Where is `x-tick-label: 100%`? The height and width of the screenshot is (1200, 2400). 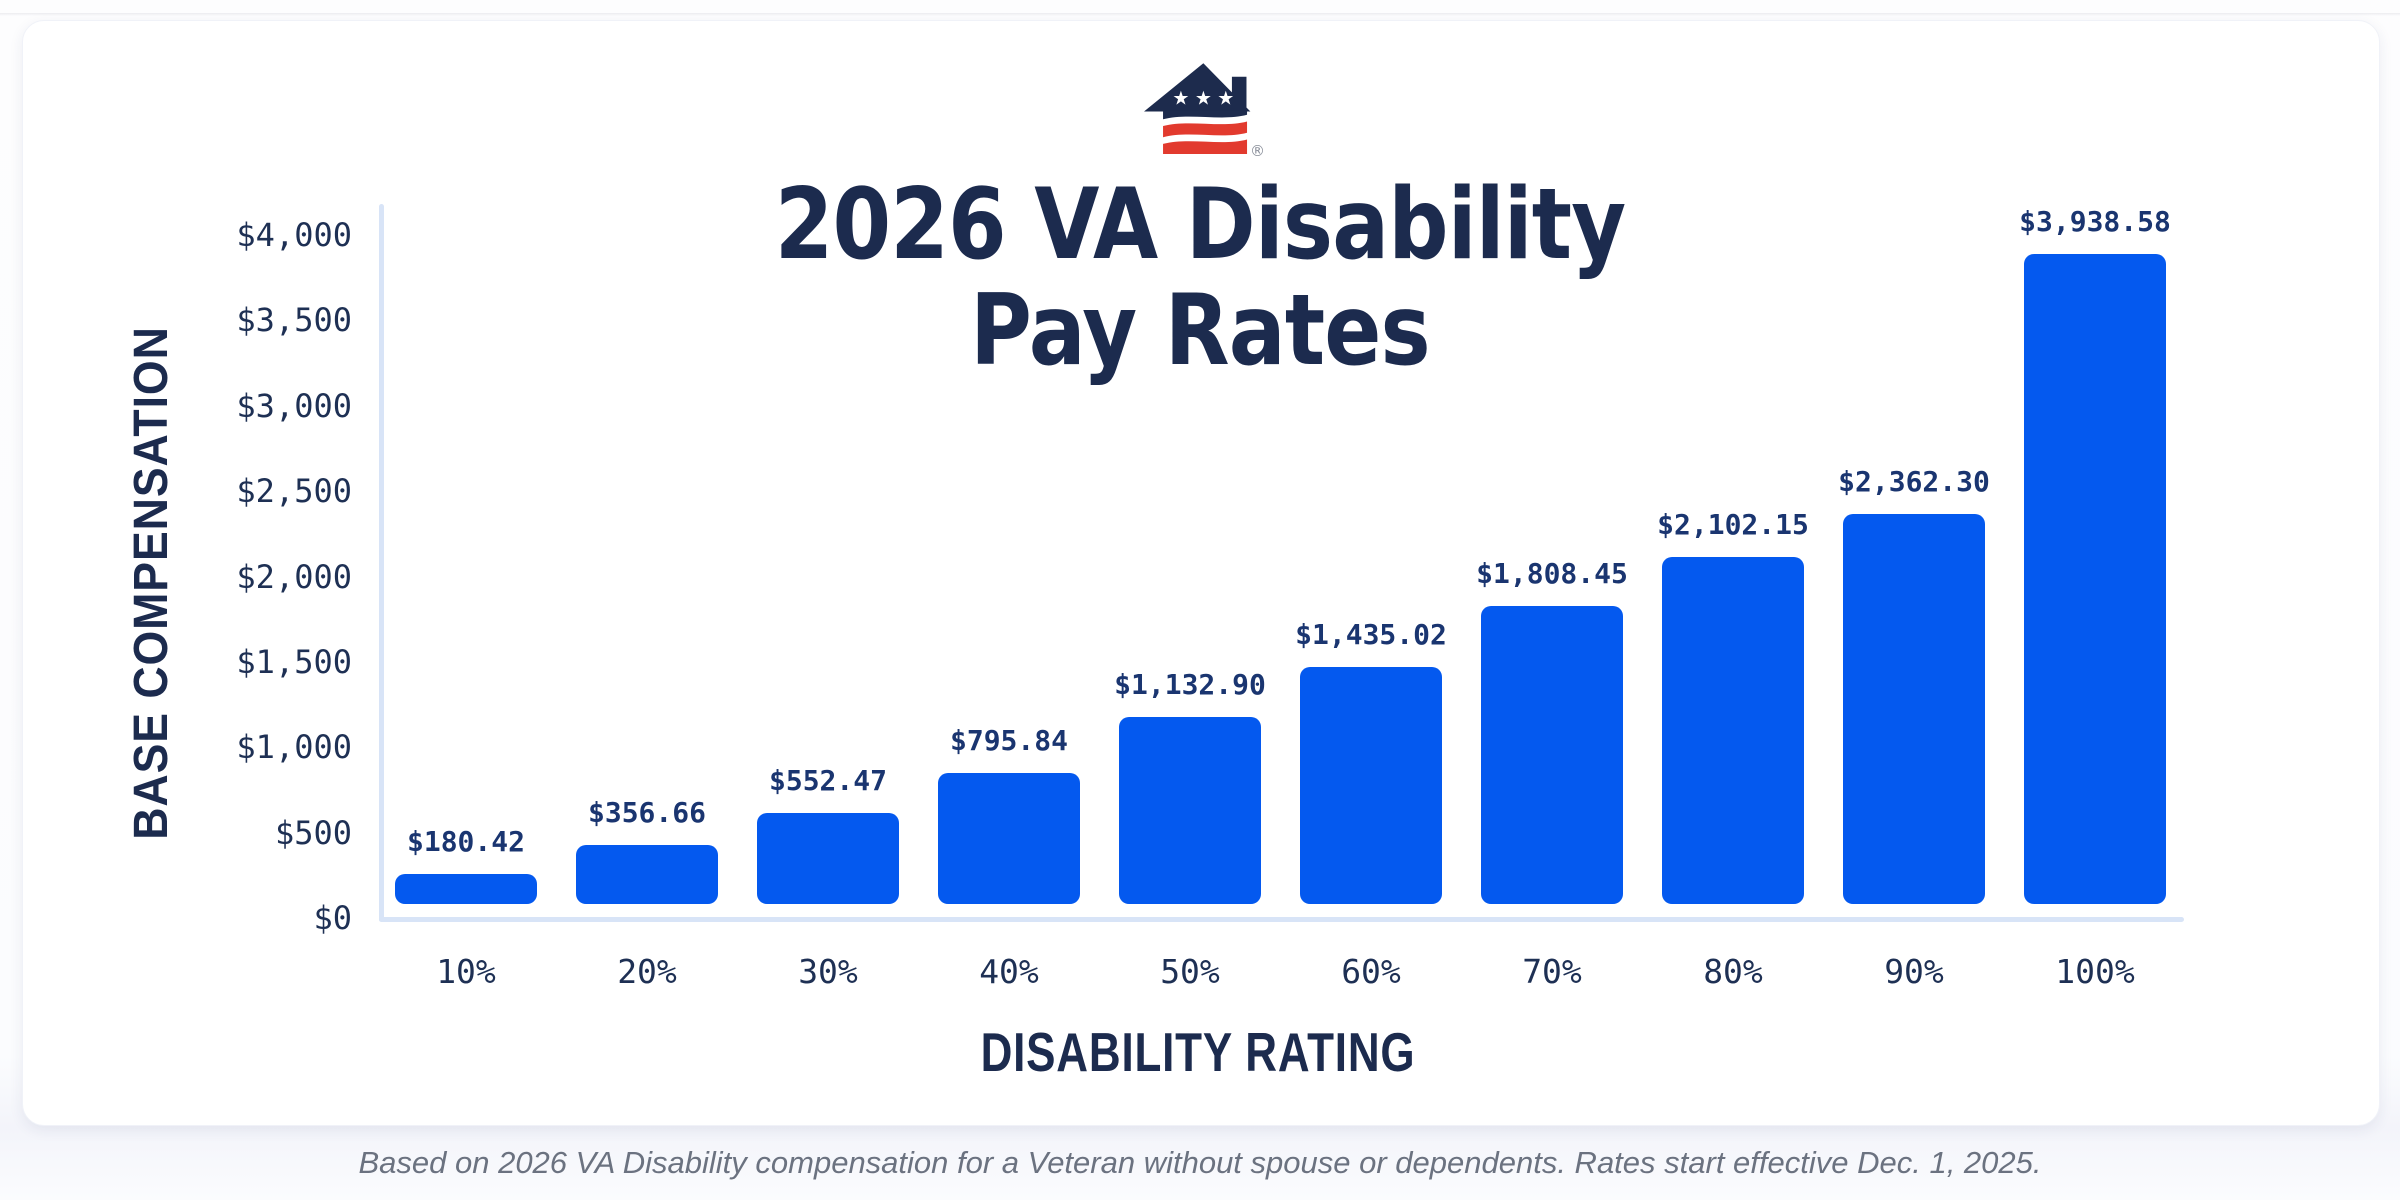
x-tick-label: 100% is located at coordinates (2095, 971).